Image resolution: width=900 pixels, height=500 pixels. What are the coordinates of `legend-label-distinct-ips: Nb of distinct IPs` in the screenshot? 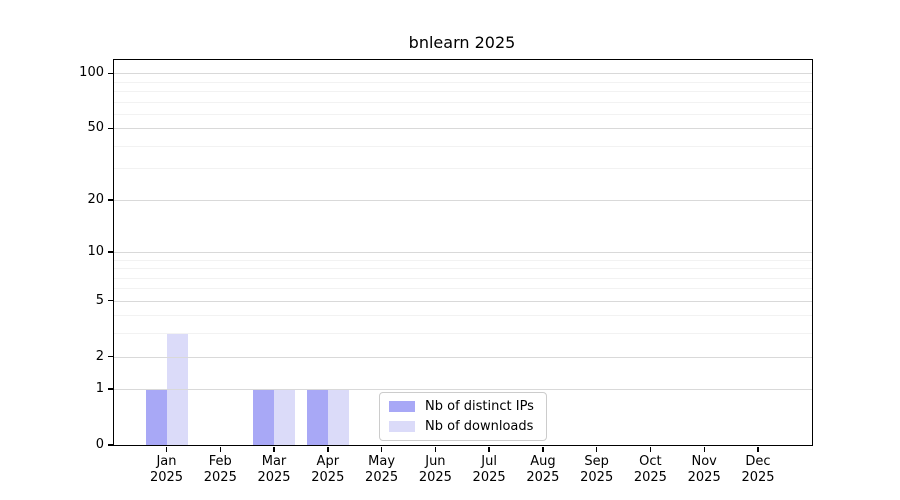 It's located at (479, 406).